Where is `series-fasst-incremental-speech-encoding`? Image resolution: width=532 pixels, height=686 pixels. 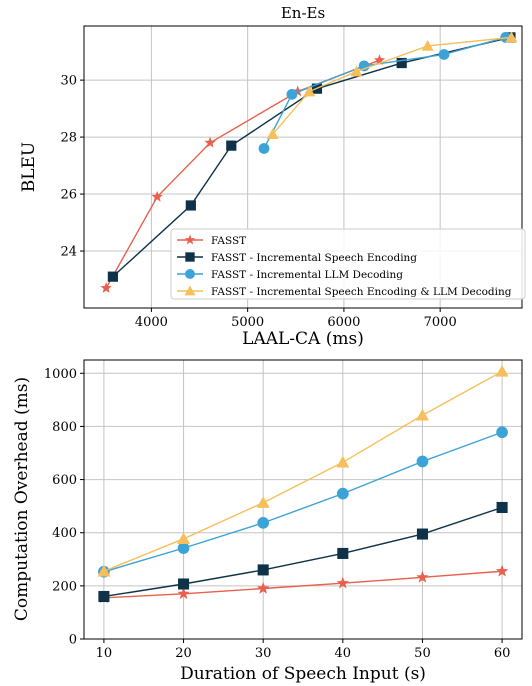
series-fasst-incremental-speech-encoding is located at coordinates (303, 552).